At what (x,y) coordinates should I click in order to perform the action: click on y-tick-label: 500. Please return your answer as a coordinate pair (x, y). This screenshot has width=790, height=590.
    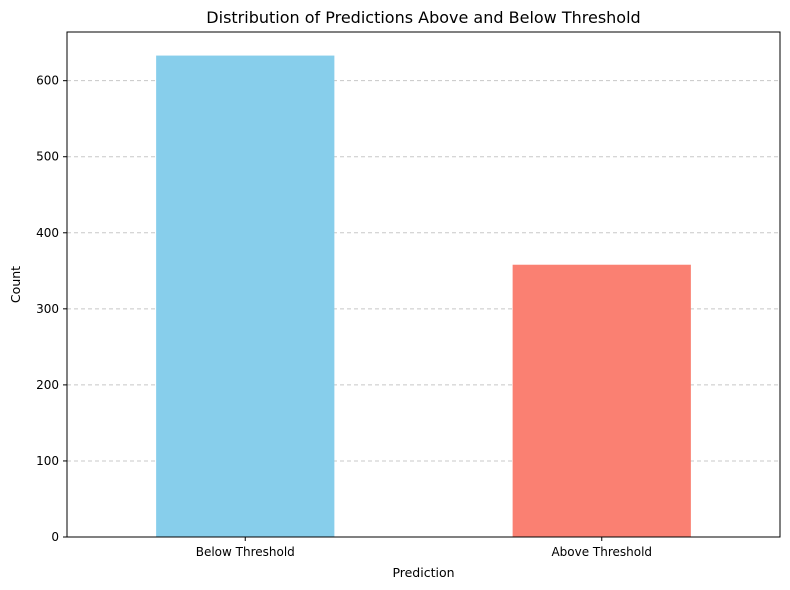
    Looking at the image, I should click on (47, 157).